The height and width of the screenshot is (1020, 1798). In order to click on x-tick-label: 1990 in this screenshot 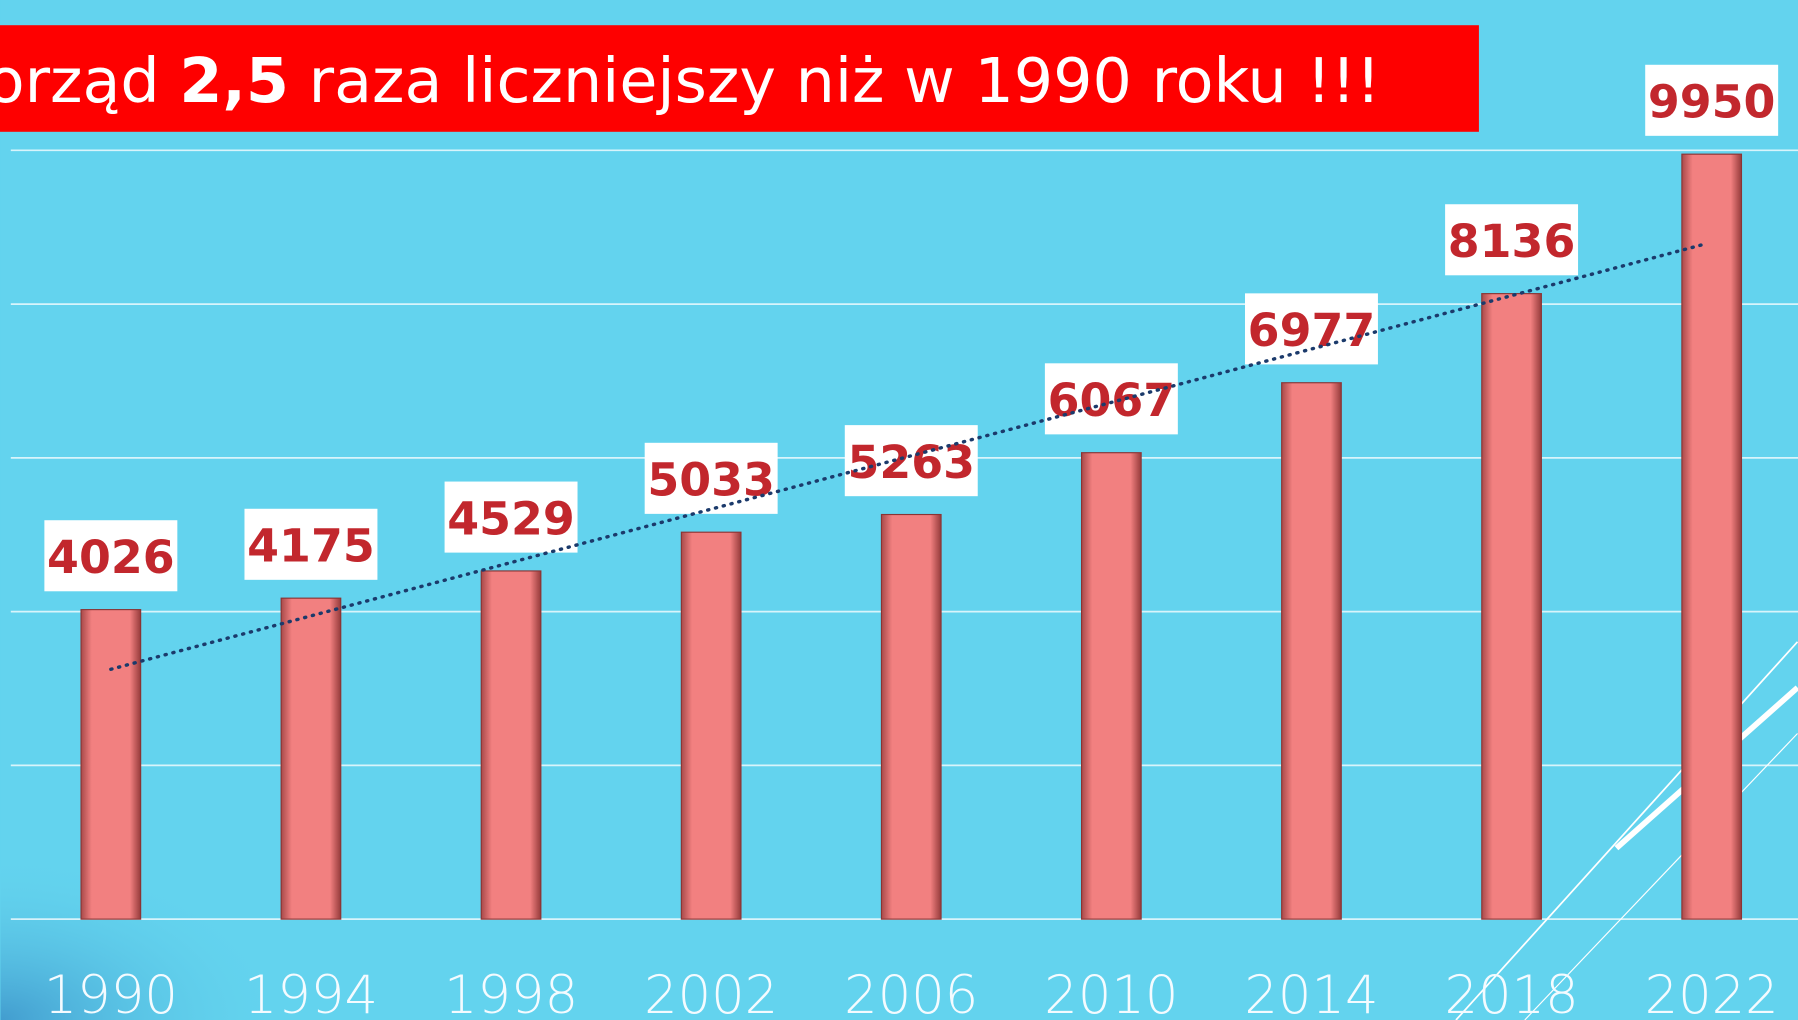, I will do `click(111, 992)`.